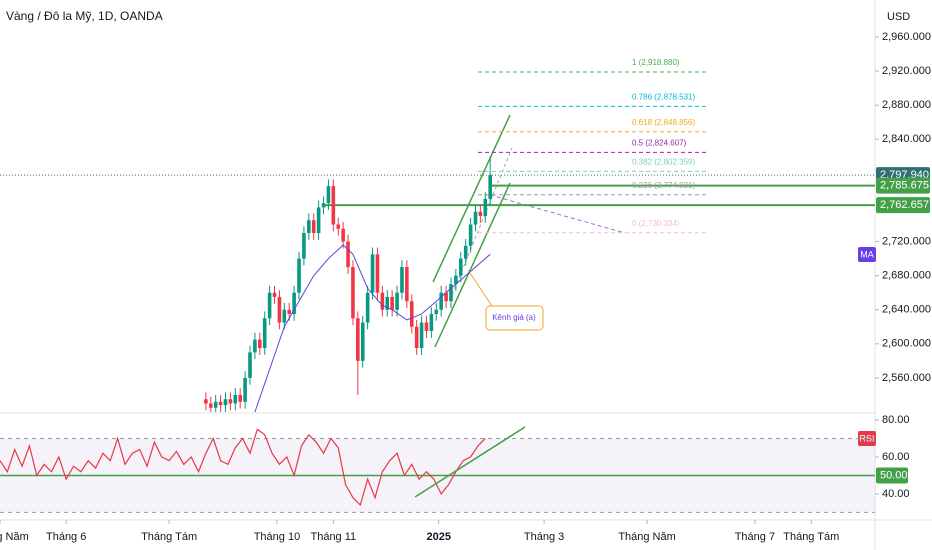 The width and height of the screenshot is (932, 550). Describe the element at coordinates (480, 288) in the screenshot. I see `callout-pointer` at that location.